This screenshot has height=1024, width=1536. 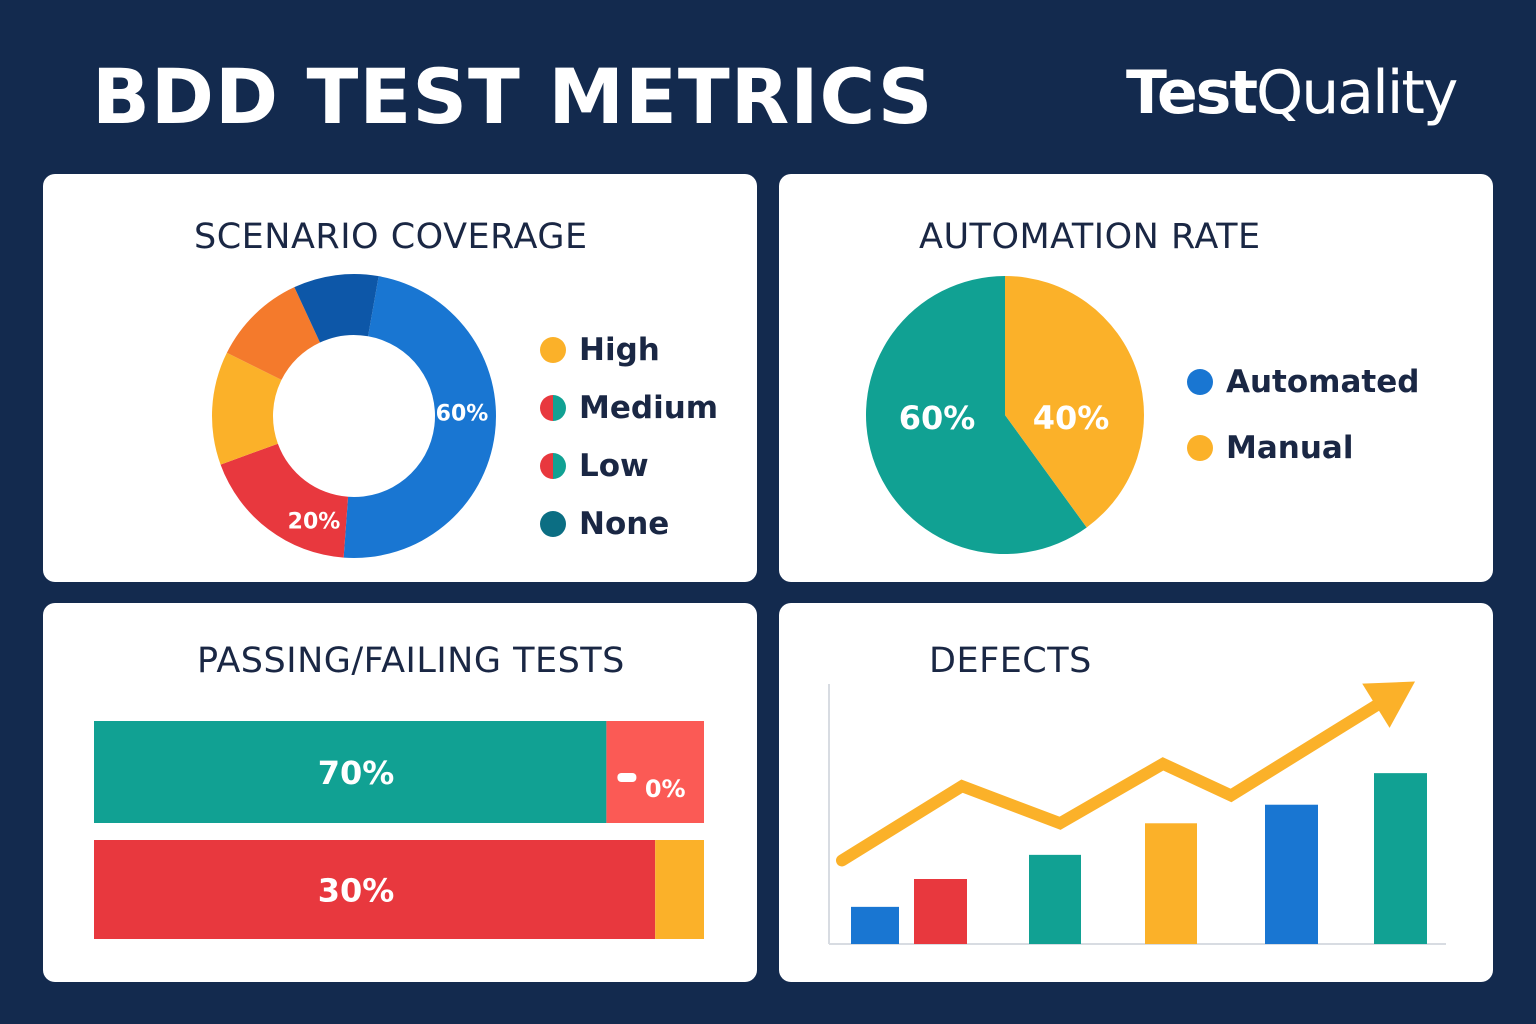 I want to click on legend-item: Low, so click(x=629, y=466).